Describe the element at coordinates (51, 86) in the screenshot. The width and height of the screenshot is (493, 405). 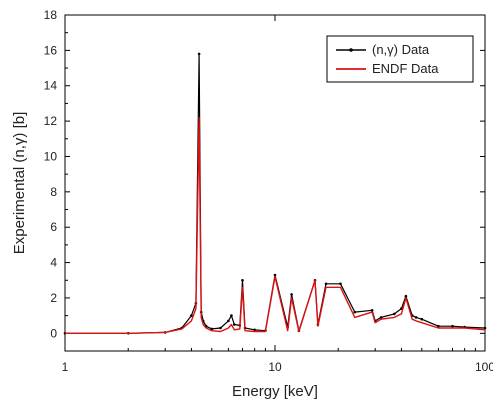
I see `y-tick-label: 14` at that location.